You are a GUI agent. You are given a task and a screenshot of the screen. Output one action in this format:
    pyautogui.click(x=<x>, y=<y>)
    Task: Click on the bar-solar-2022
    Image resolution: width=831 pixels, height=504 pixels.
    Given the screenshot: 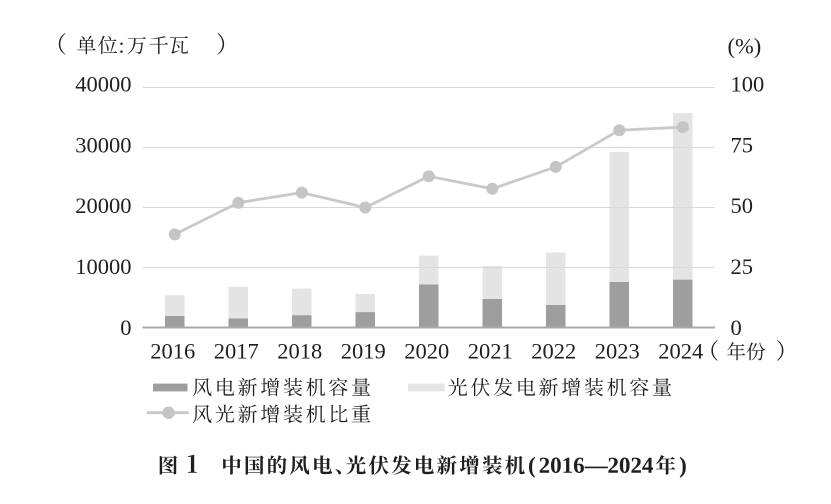 What is the action you would take?
    pyautogui.click(x=556, y=278)
    